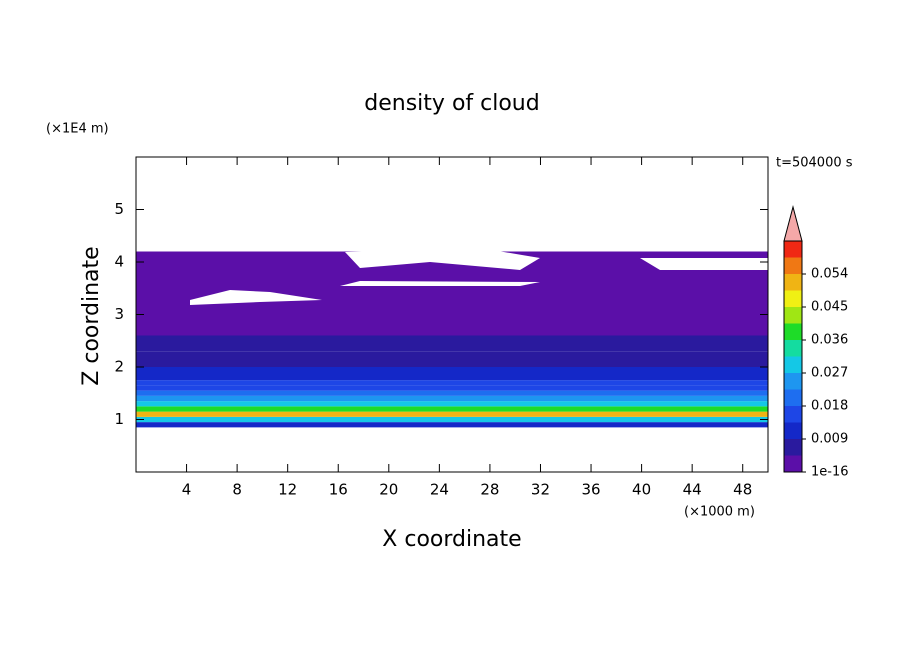  I want to click on y-tick-label: 5, so click(119, 209).